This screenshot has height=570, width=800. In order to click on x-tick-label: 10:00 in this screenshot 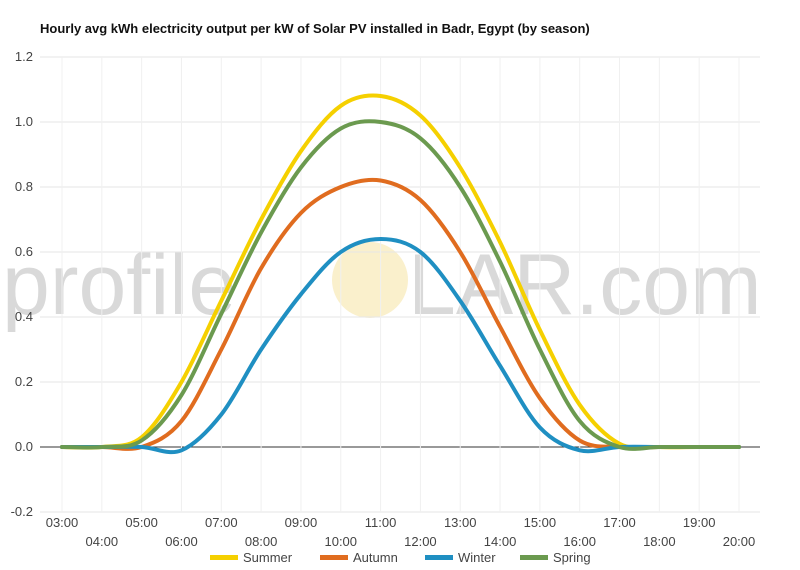, I will do `click(340, 541)`.